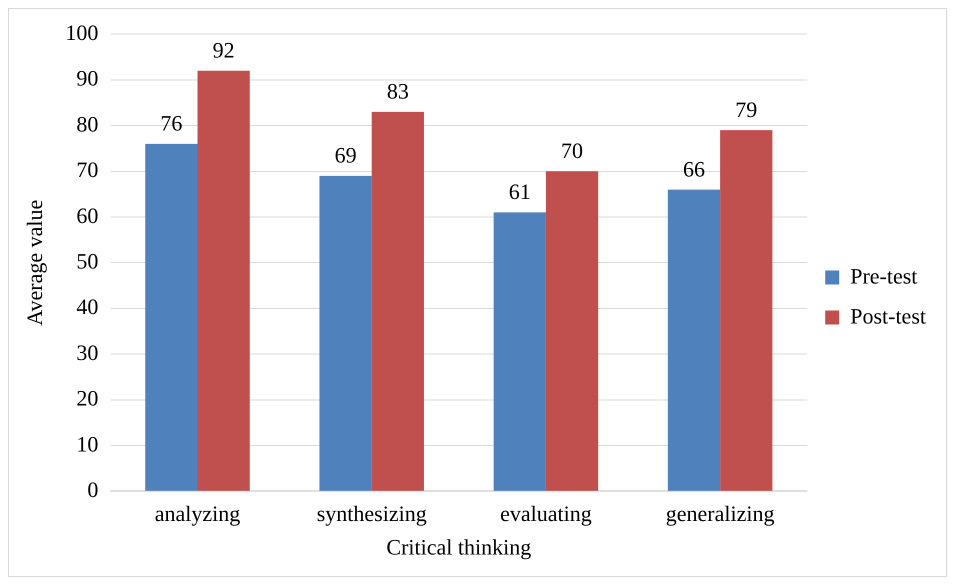  Describe the element at coordinates (371, 513) in the screenshot. I see `x-tick-label: synthesizing` at that location.